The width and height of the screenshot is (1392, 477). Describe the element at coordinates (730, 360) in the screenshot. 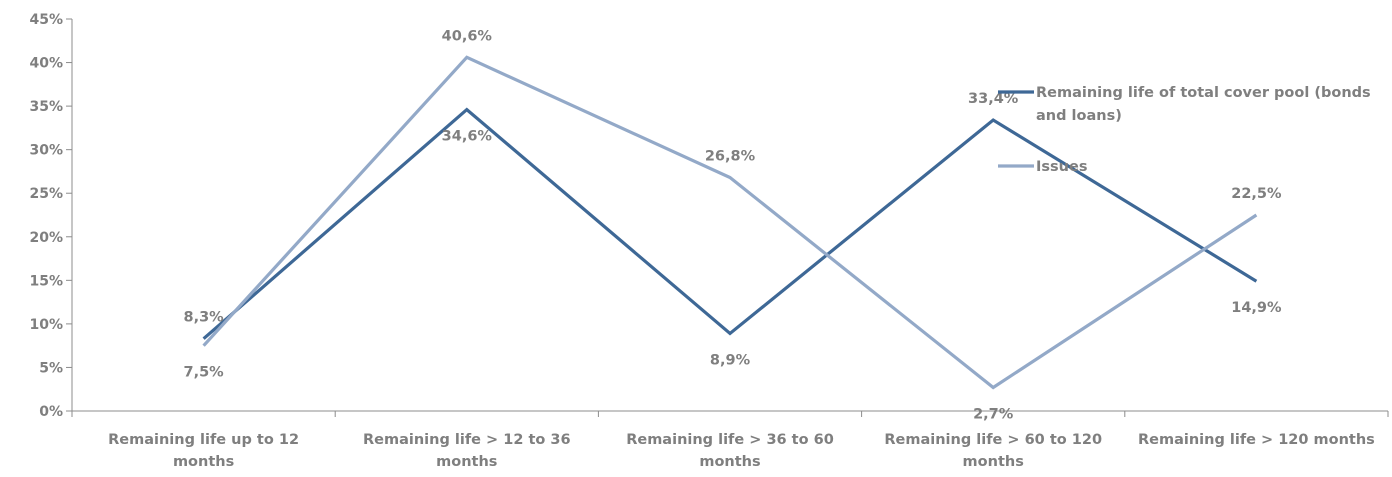

I see `data-label: 8,9%` at that location.